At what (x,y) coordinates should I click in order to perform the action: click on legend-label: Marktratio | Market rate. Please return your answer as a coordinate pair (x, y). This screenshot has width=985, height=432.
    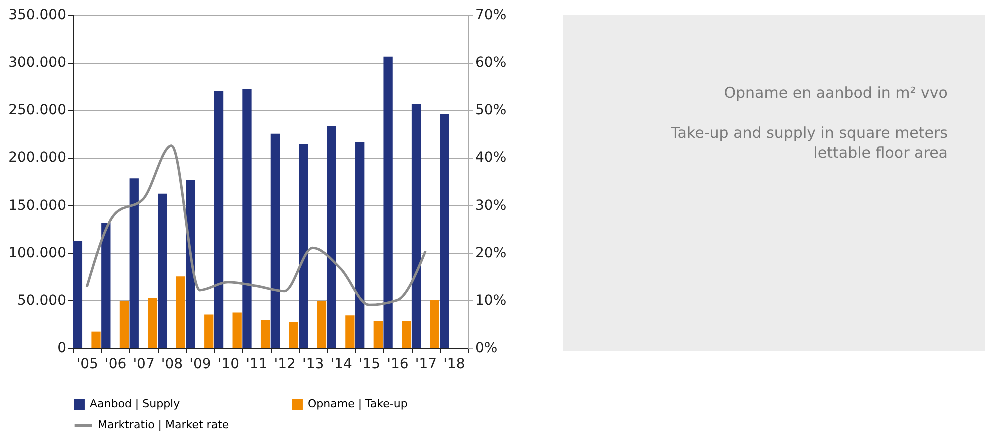
    Looking at the image, I should click on (164, 425).